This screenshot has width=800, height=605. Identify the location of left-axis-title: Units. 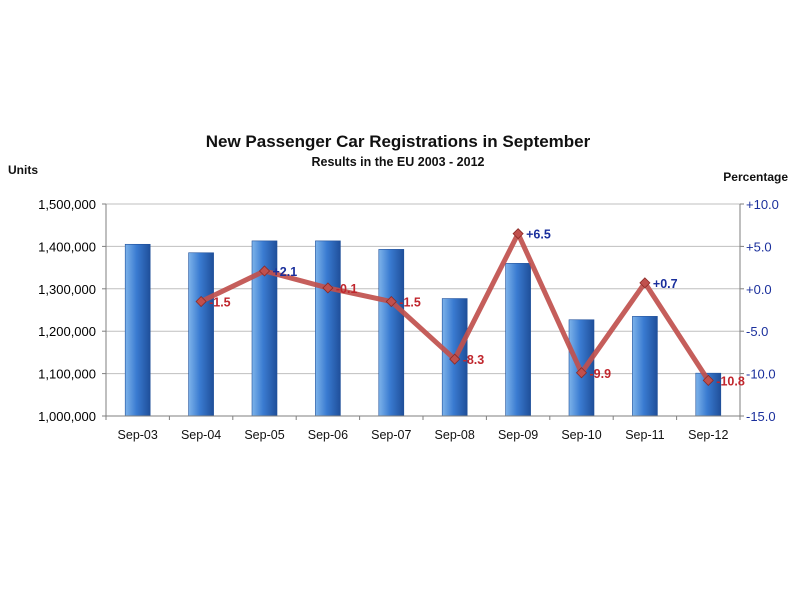
(23, 170).